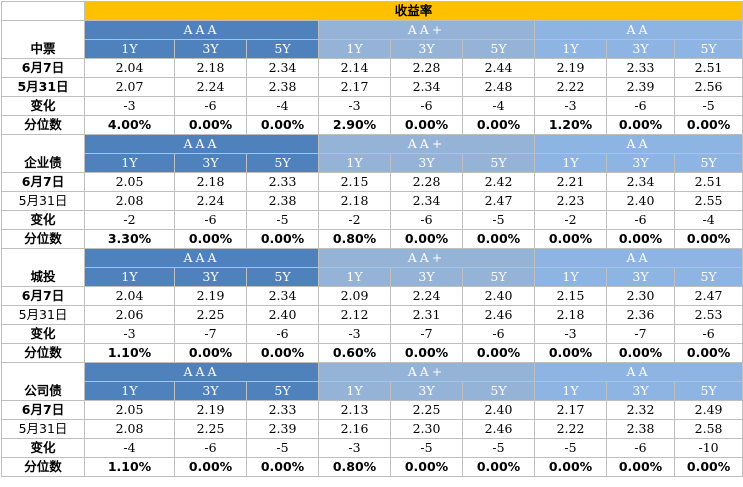 The height and width of the screenshot is (487, 743). What do you see at coordinates (426, 429) in the screenshot?
I see `value-cell: 2.30` at bounding box center [426, 429].